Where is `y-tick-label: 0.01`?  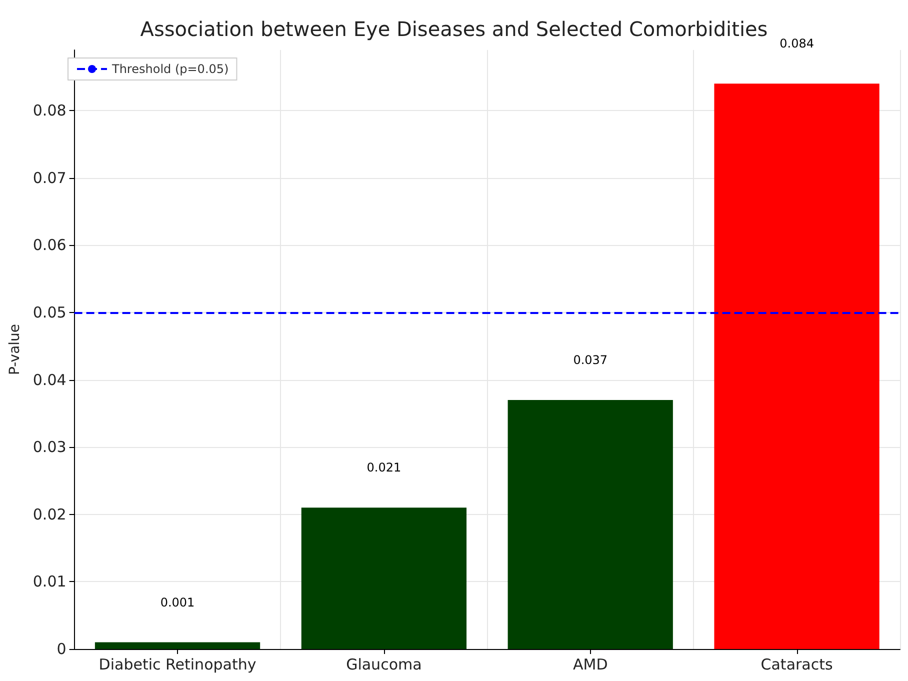 y-tick-label: 0.01 is located at coordinates (49, 581).